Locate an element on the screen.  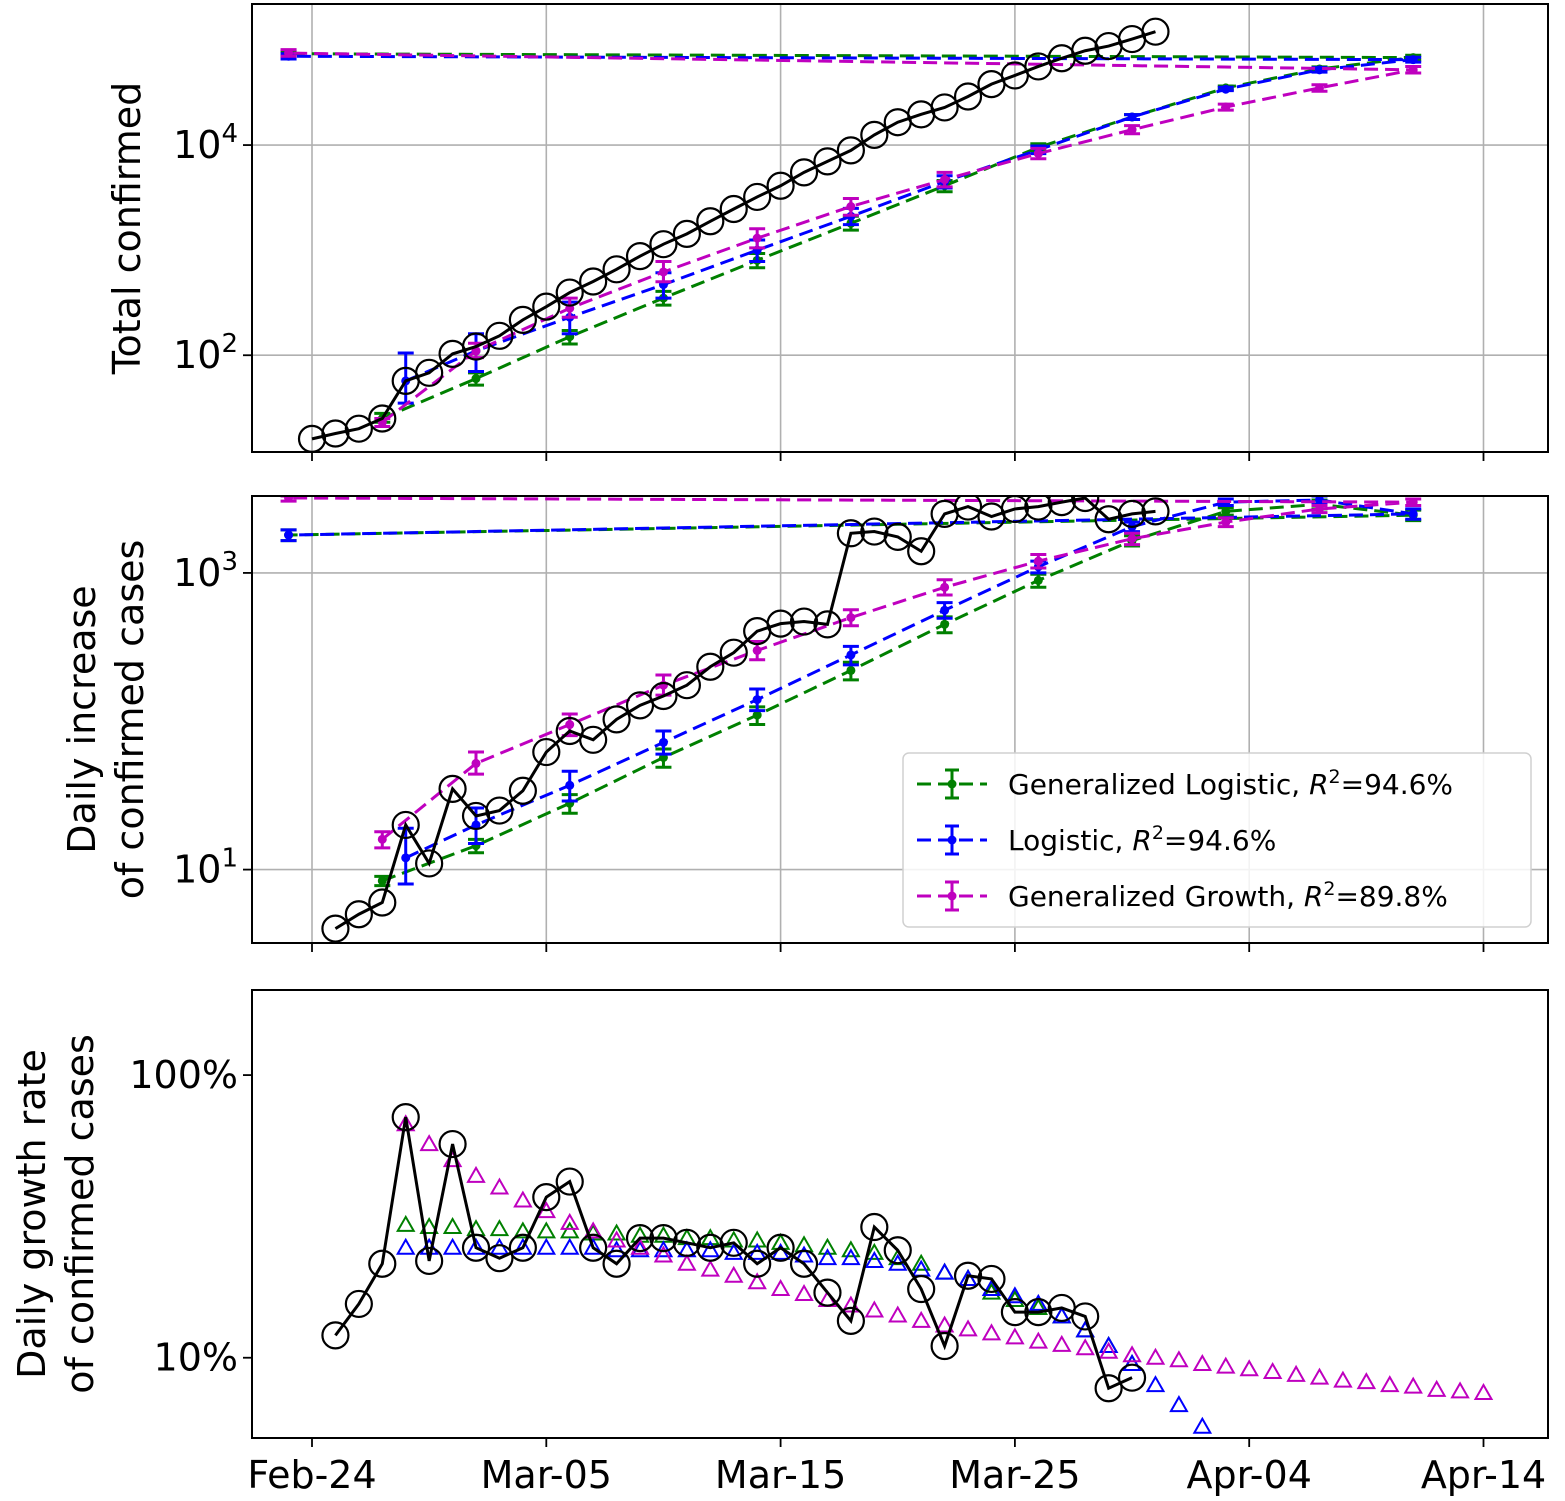
legend-swatch-point is located at coordinates (952, 896).